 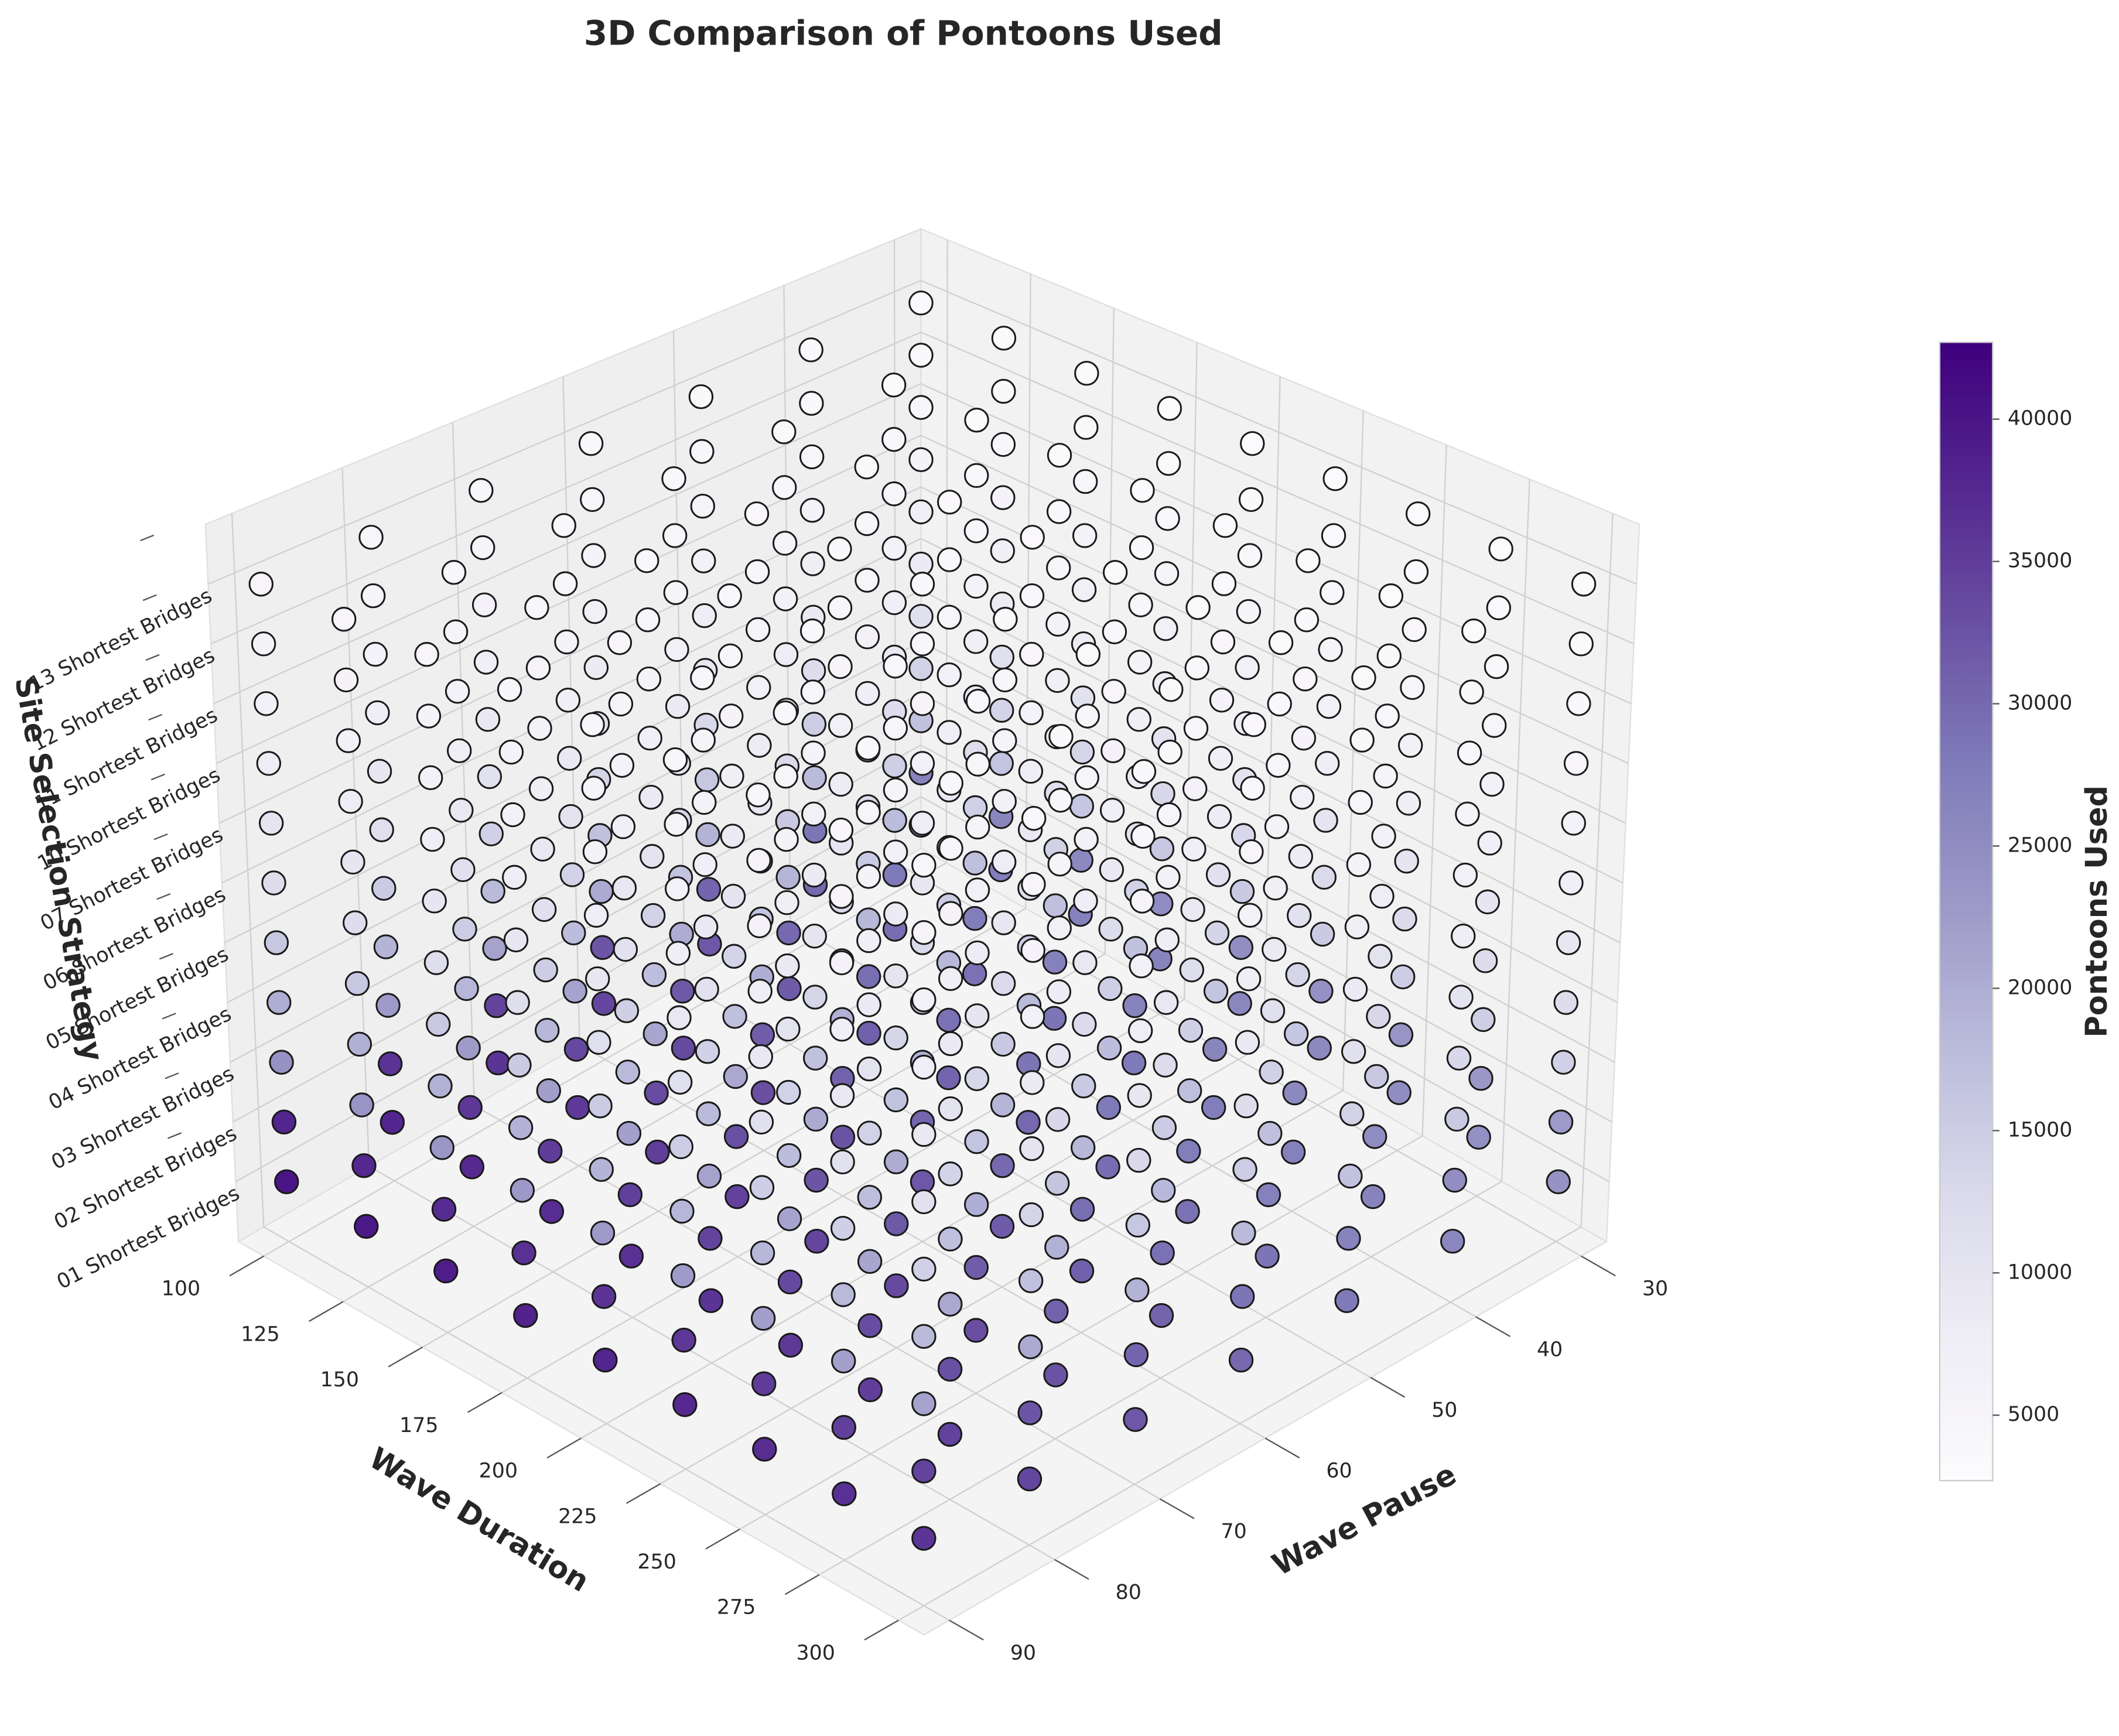 I want to click on colorbar-tick-label: 35000, so click(x=2041, y=561).